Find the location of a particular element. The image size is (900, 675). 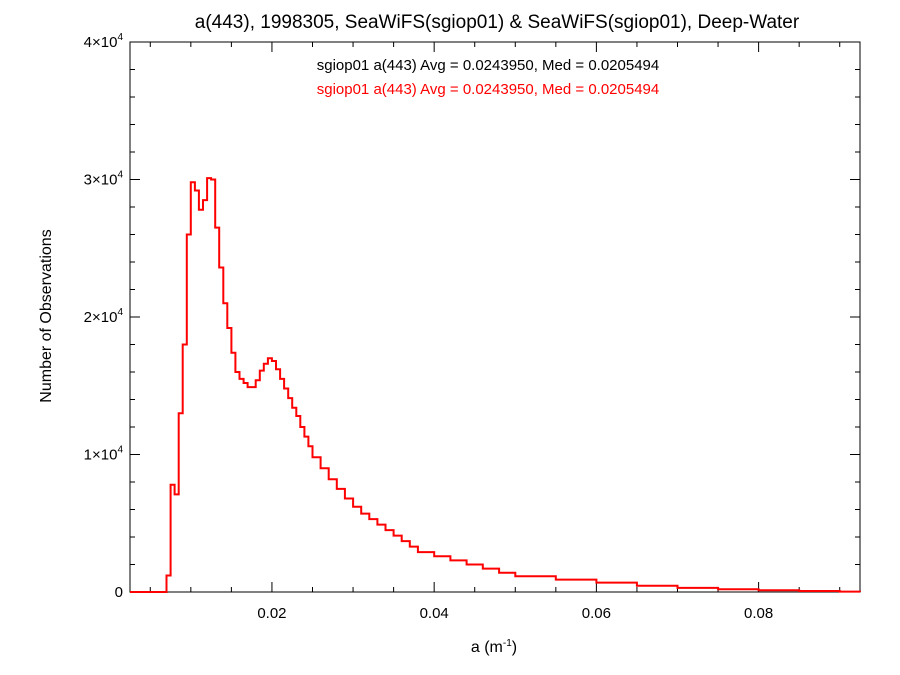

y-tick-mantissa: 3×10 is located at coordinates (101, 180).